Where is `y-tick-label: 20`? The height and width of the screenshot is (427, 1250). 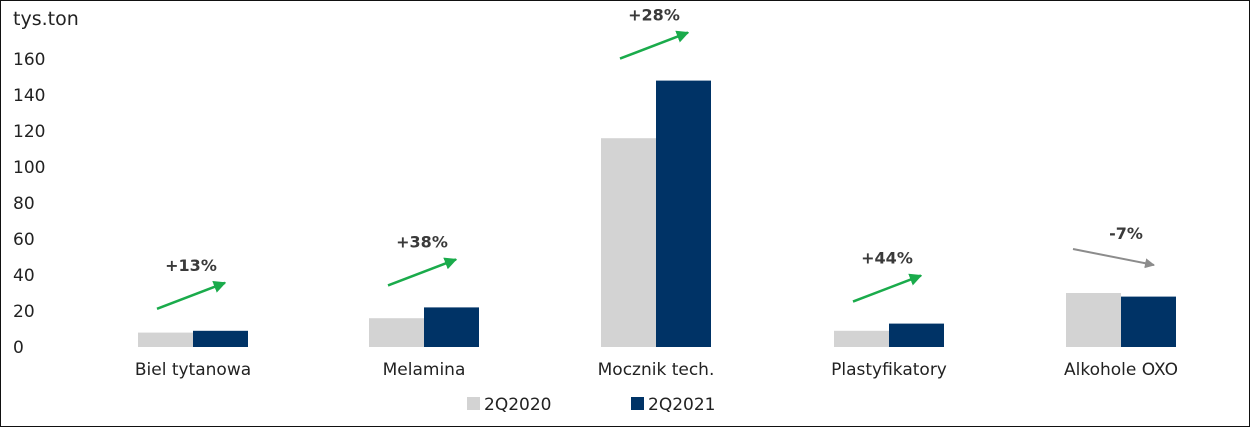 y-tick-label: 20 is located at coordinates (24, 312).